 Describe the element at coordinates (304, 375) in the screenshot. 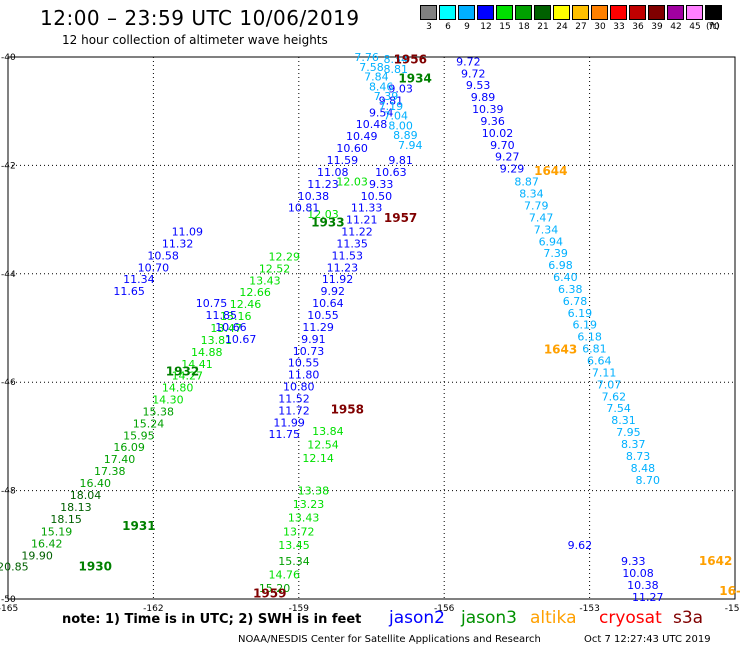

I see `data-point-label: 11.80` at that location.